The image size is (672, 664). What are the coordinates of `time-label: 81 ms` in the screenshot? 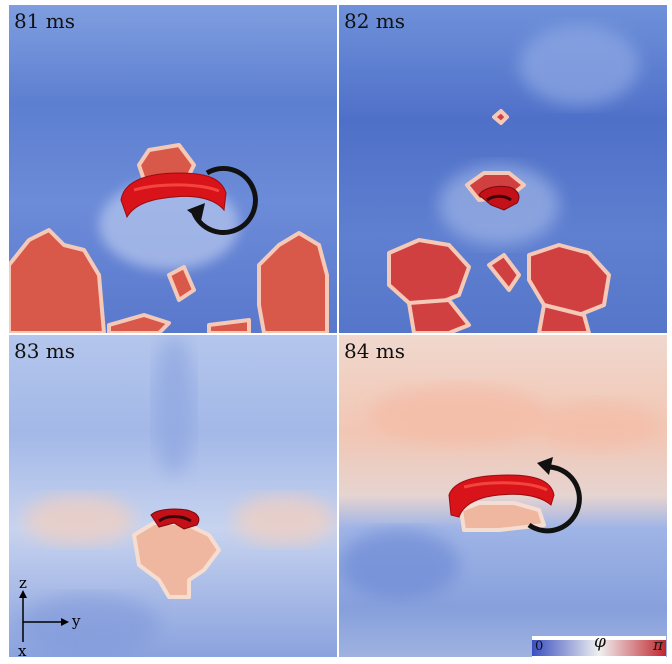 It's located at (45, 21).